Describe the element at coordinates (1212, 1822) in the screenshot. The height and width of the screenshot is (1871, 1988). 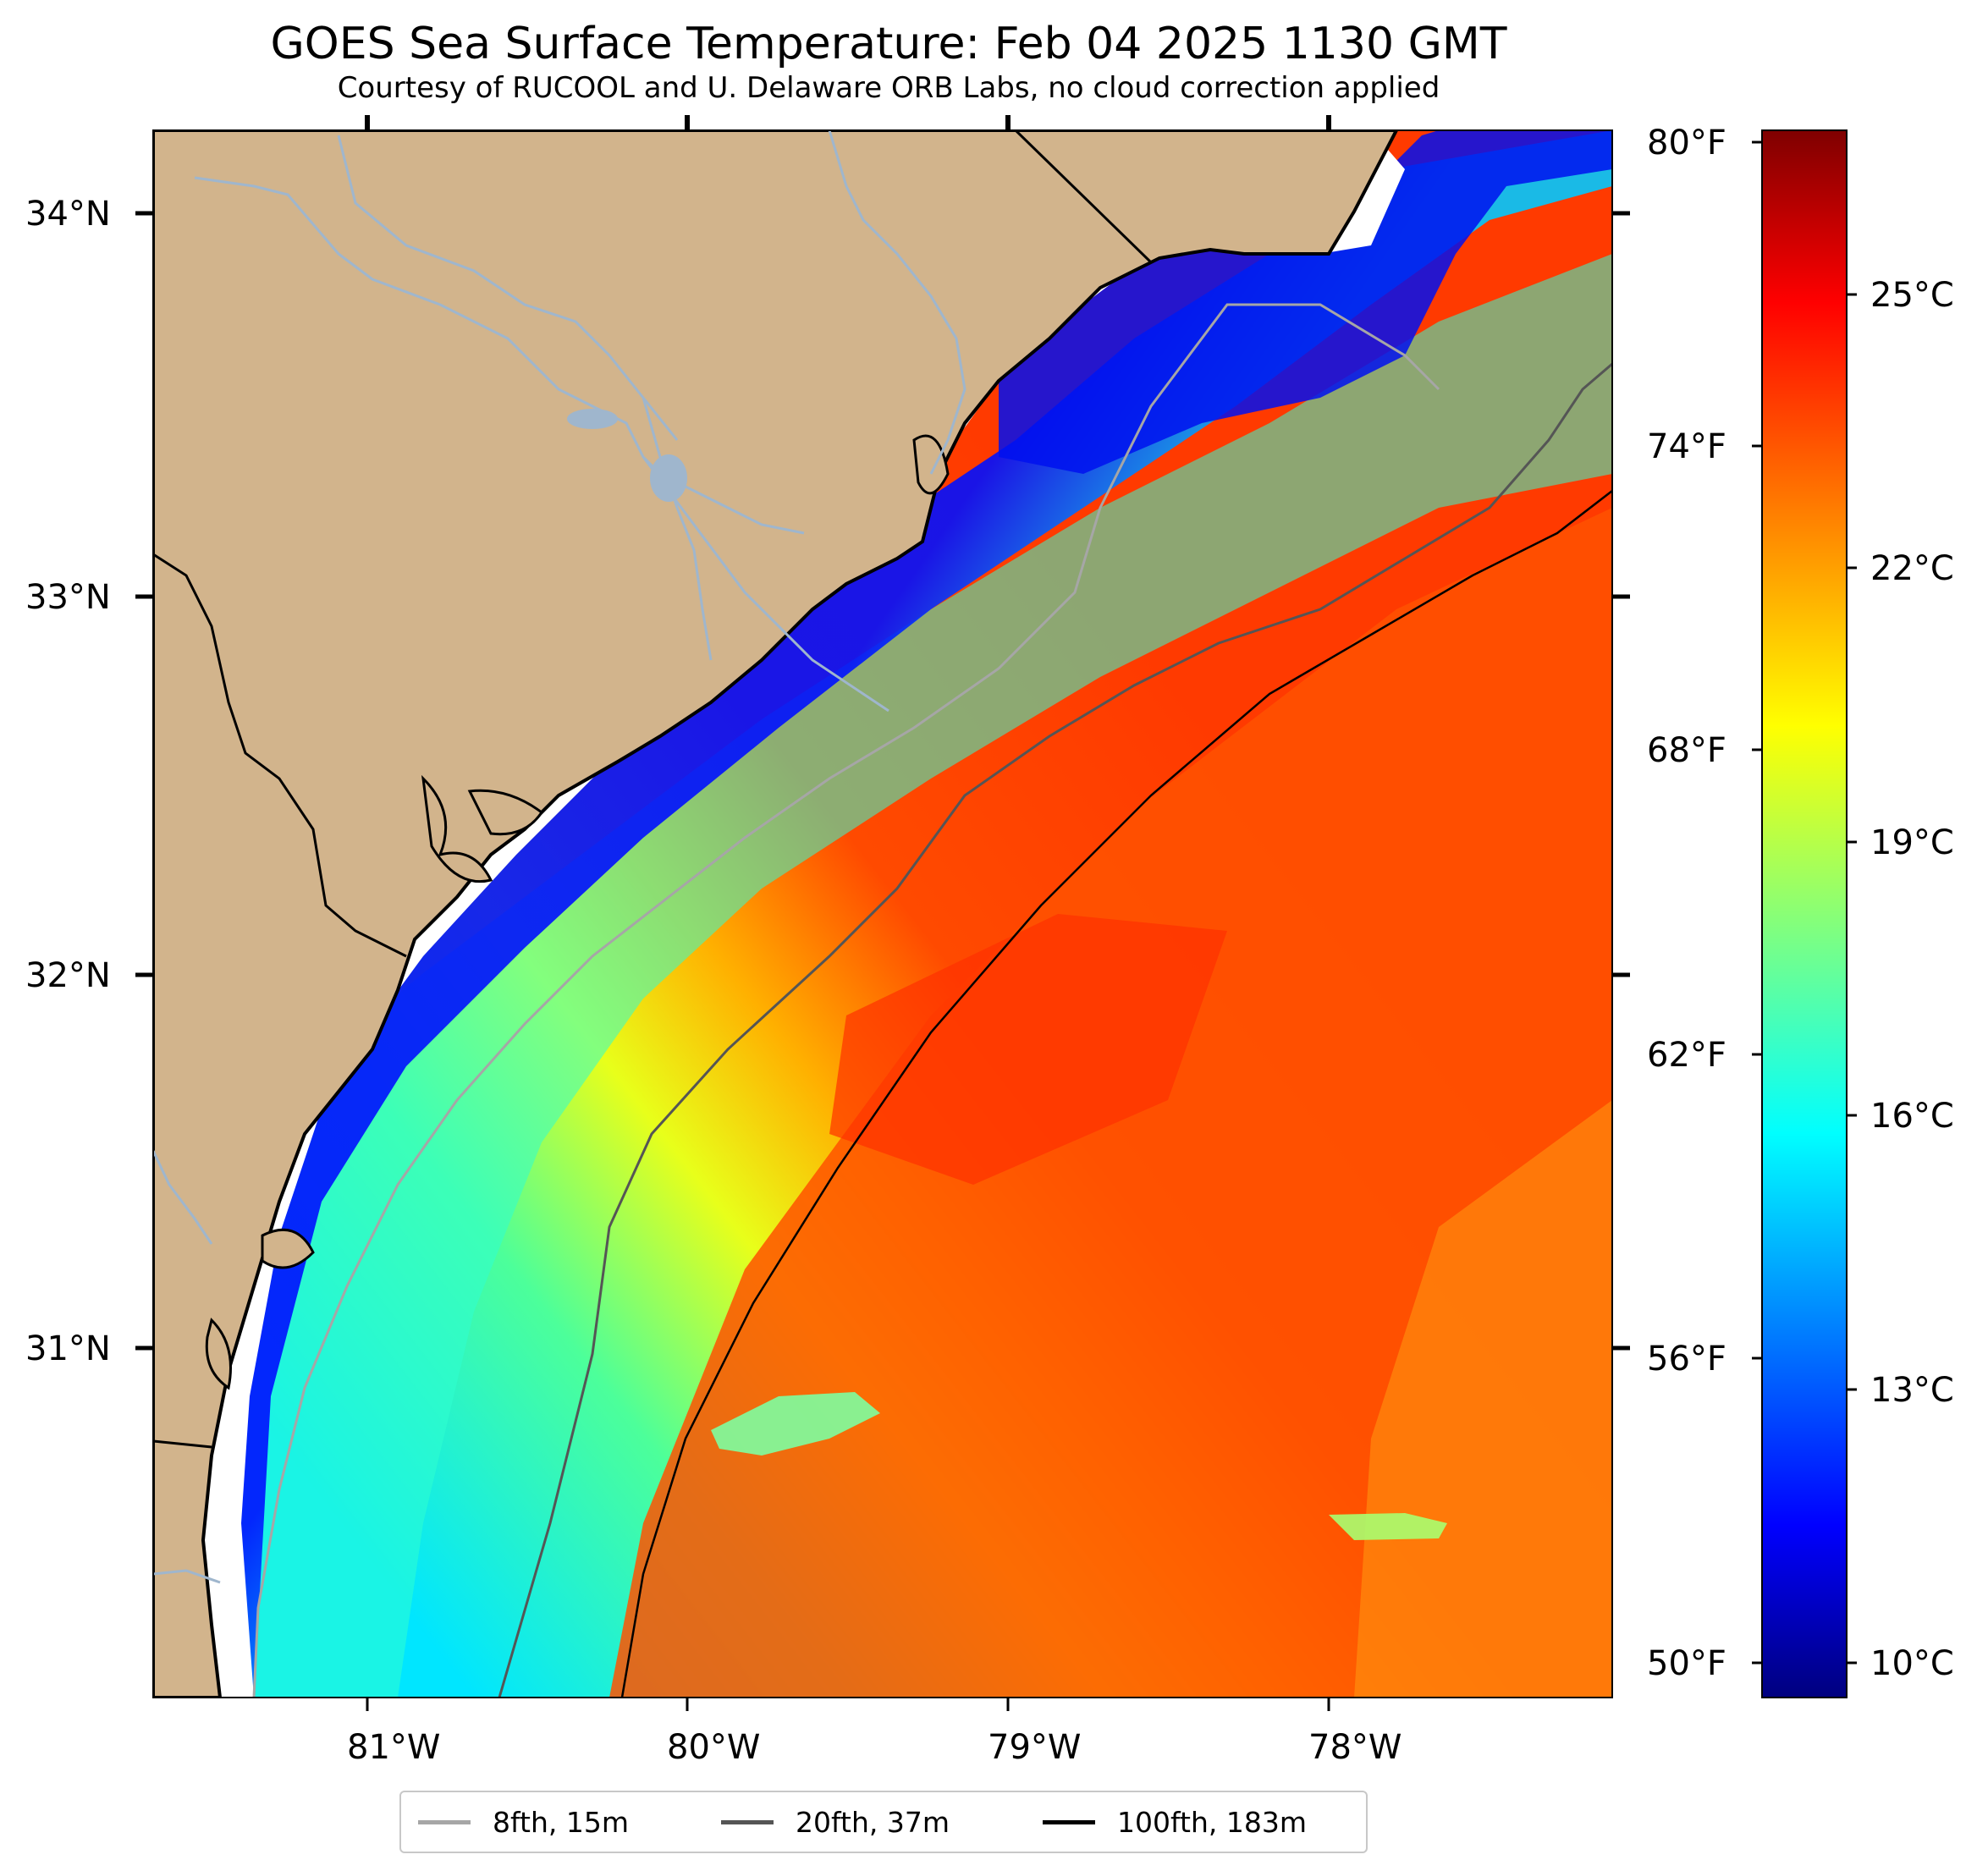
I see `legend-label: 100fth, 183m` at that location.